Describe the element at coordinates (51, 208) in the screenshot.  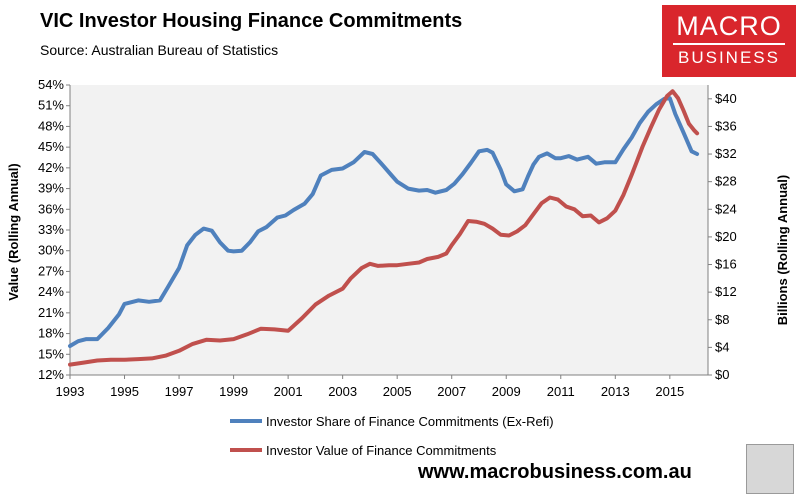
I see `y-left-tick-label: 36%` at that location.